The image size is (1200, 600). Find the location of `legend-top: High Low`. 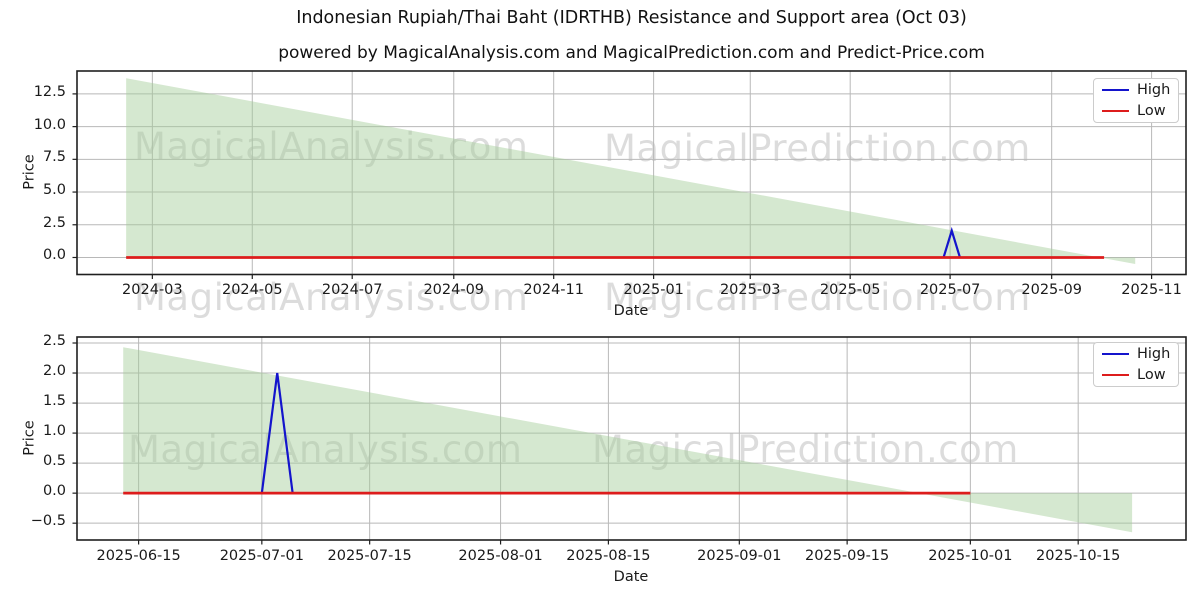

legend-top: High Low is located at coordinates (1136, 100).